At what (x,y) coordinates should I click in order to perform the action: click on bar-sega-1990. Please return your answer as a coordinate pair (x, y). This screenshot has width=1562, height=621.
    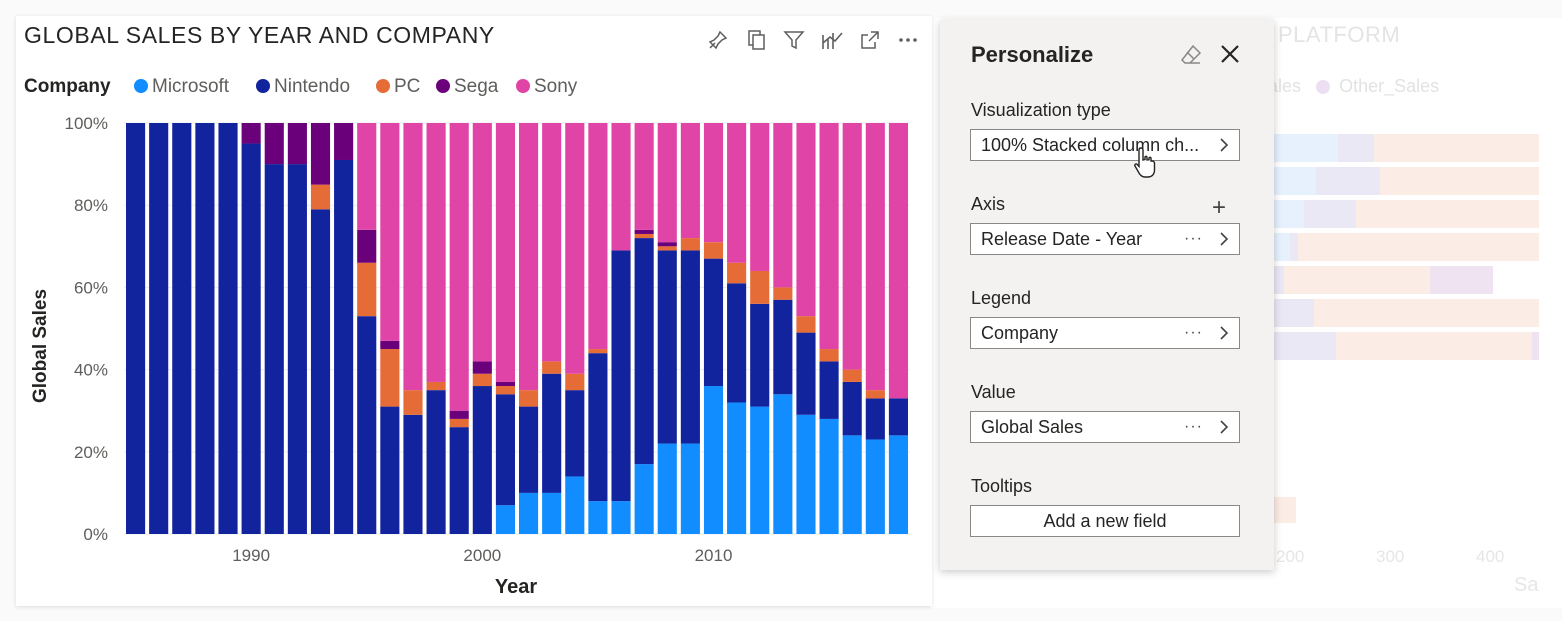
    Looking at the image, I should click on (251, 133).